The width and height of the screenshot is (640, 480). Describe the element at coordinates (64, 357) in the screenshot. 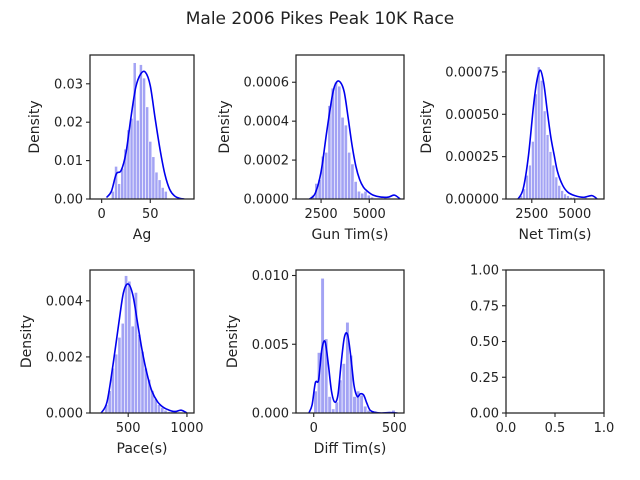

I see `y-tick-label: 0.002` at that location.